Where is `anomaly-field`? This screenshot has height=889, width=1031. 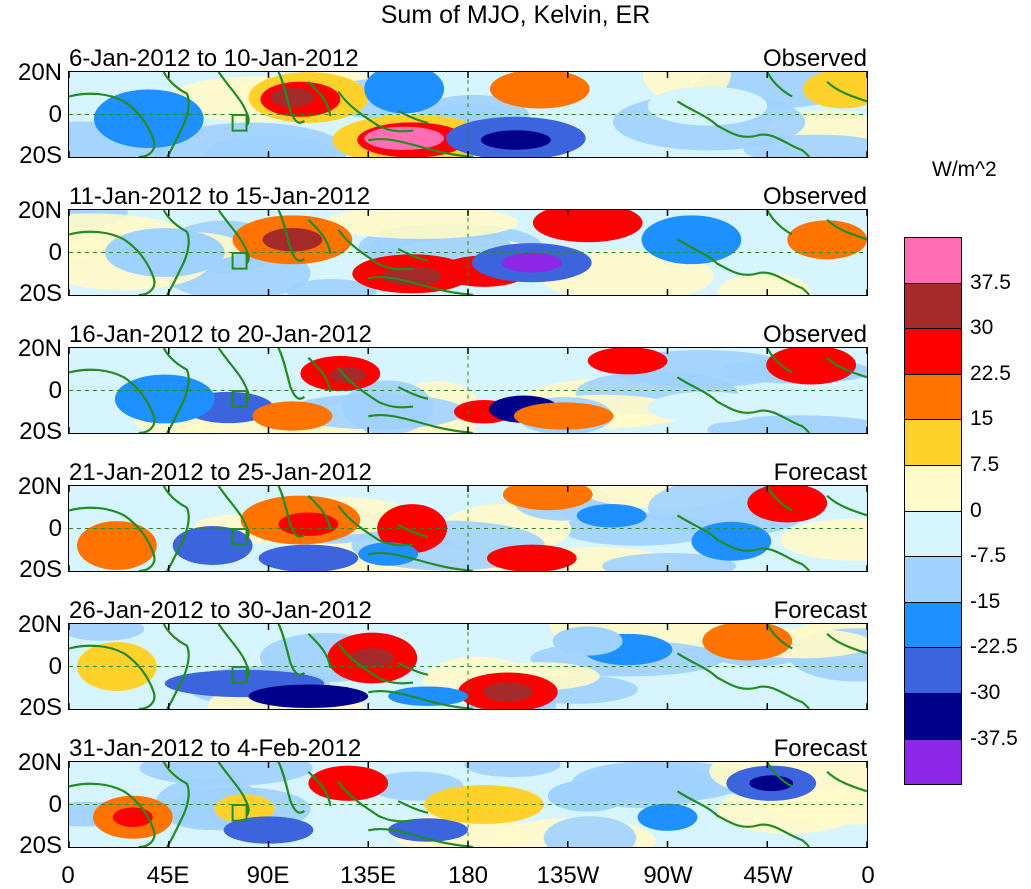
anomaly-field is located at coordinates (468, 804).